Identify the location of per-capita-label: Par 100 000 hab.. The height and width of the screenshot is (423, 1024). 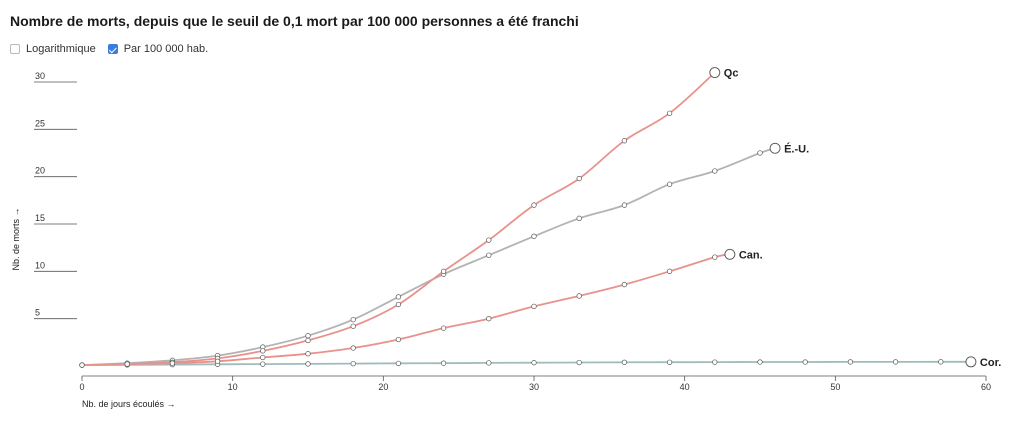
(166, 49).